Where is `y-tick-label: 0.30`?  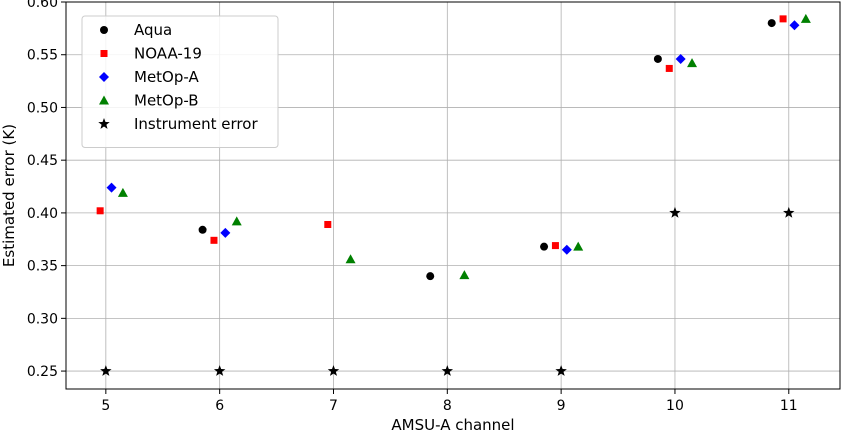
y-tick-label: 0.30 is located at coordinates (42, 319).